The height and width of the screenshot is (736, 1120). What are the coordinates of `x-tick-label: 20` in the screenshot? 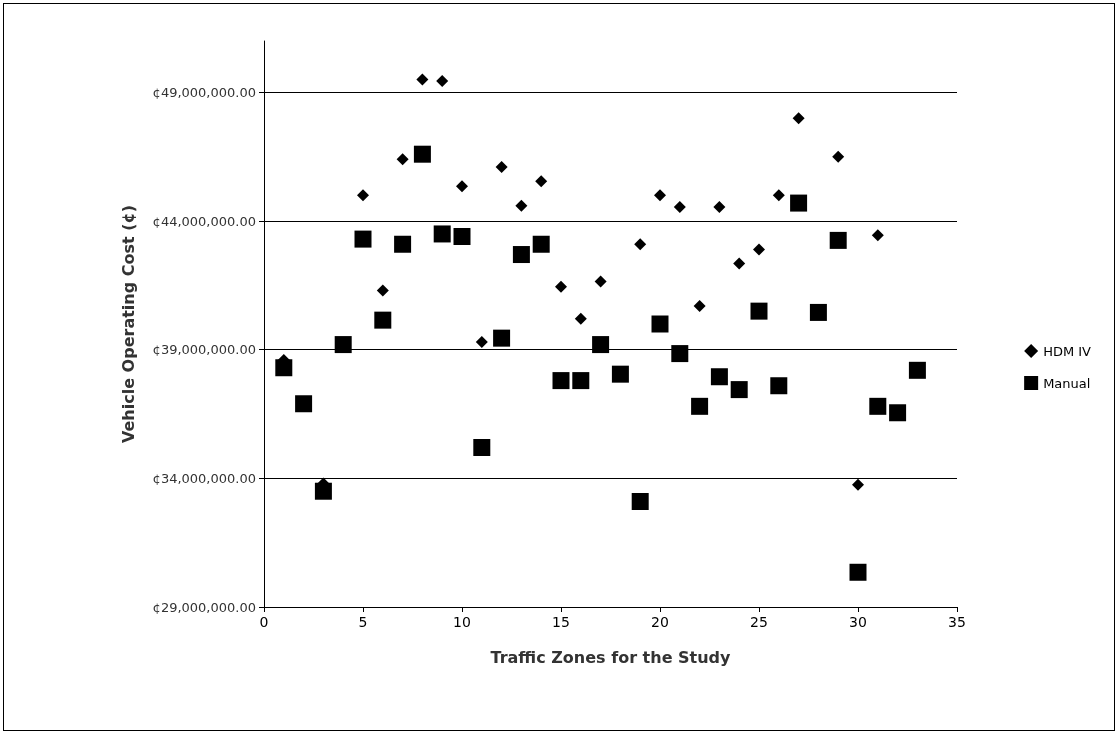 It's located at (660, 622).